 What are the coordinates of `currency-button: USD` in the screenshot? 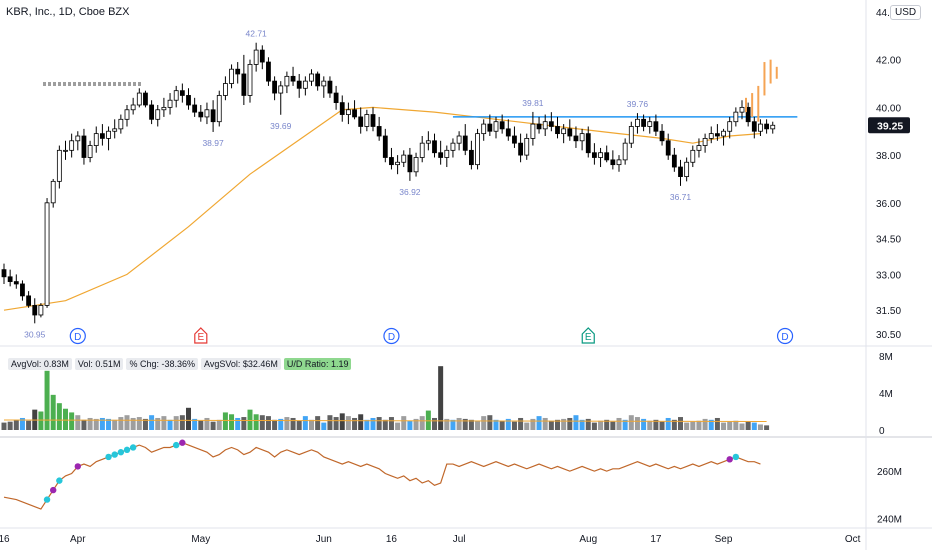 It's located at (906, 12).